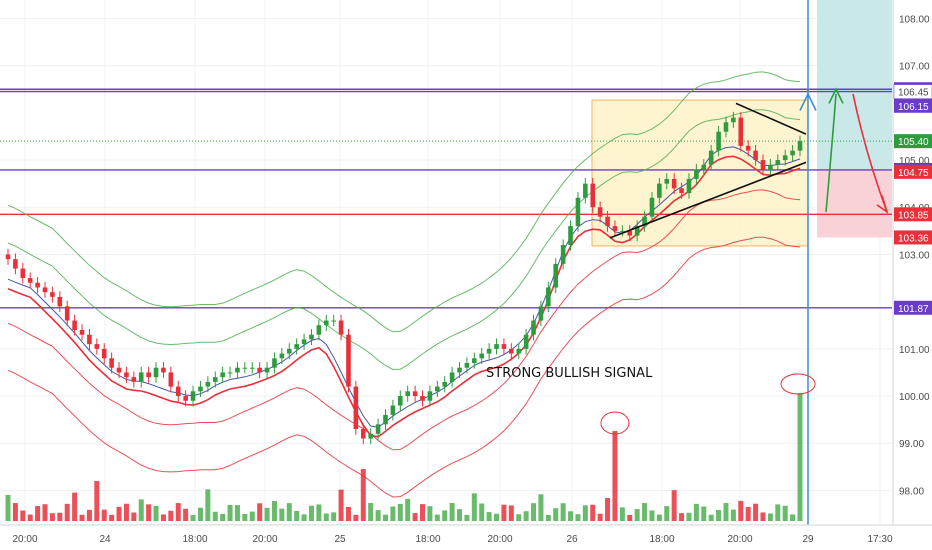 This screenshot has height=550, width=932. What do you see at coordinates (914, 255) in the screenshot?
I see `y-tick-label: 103.00` at bounding box center [914, 255].